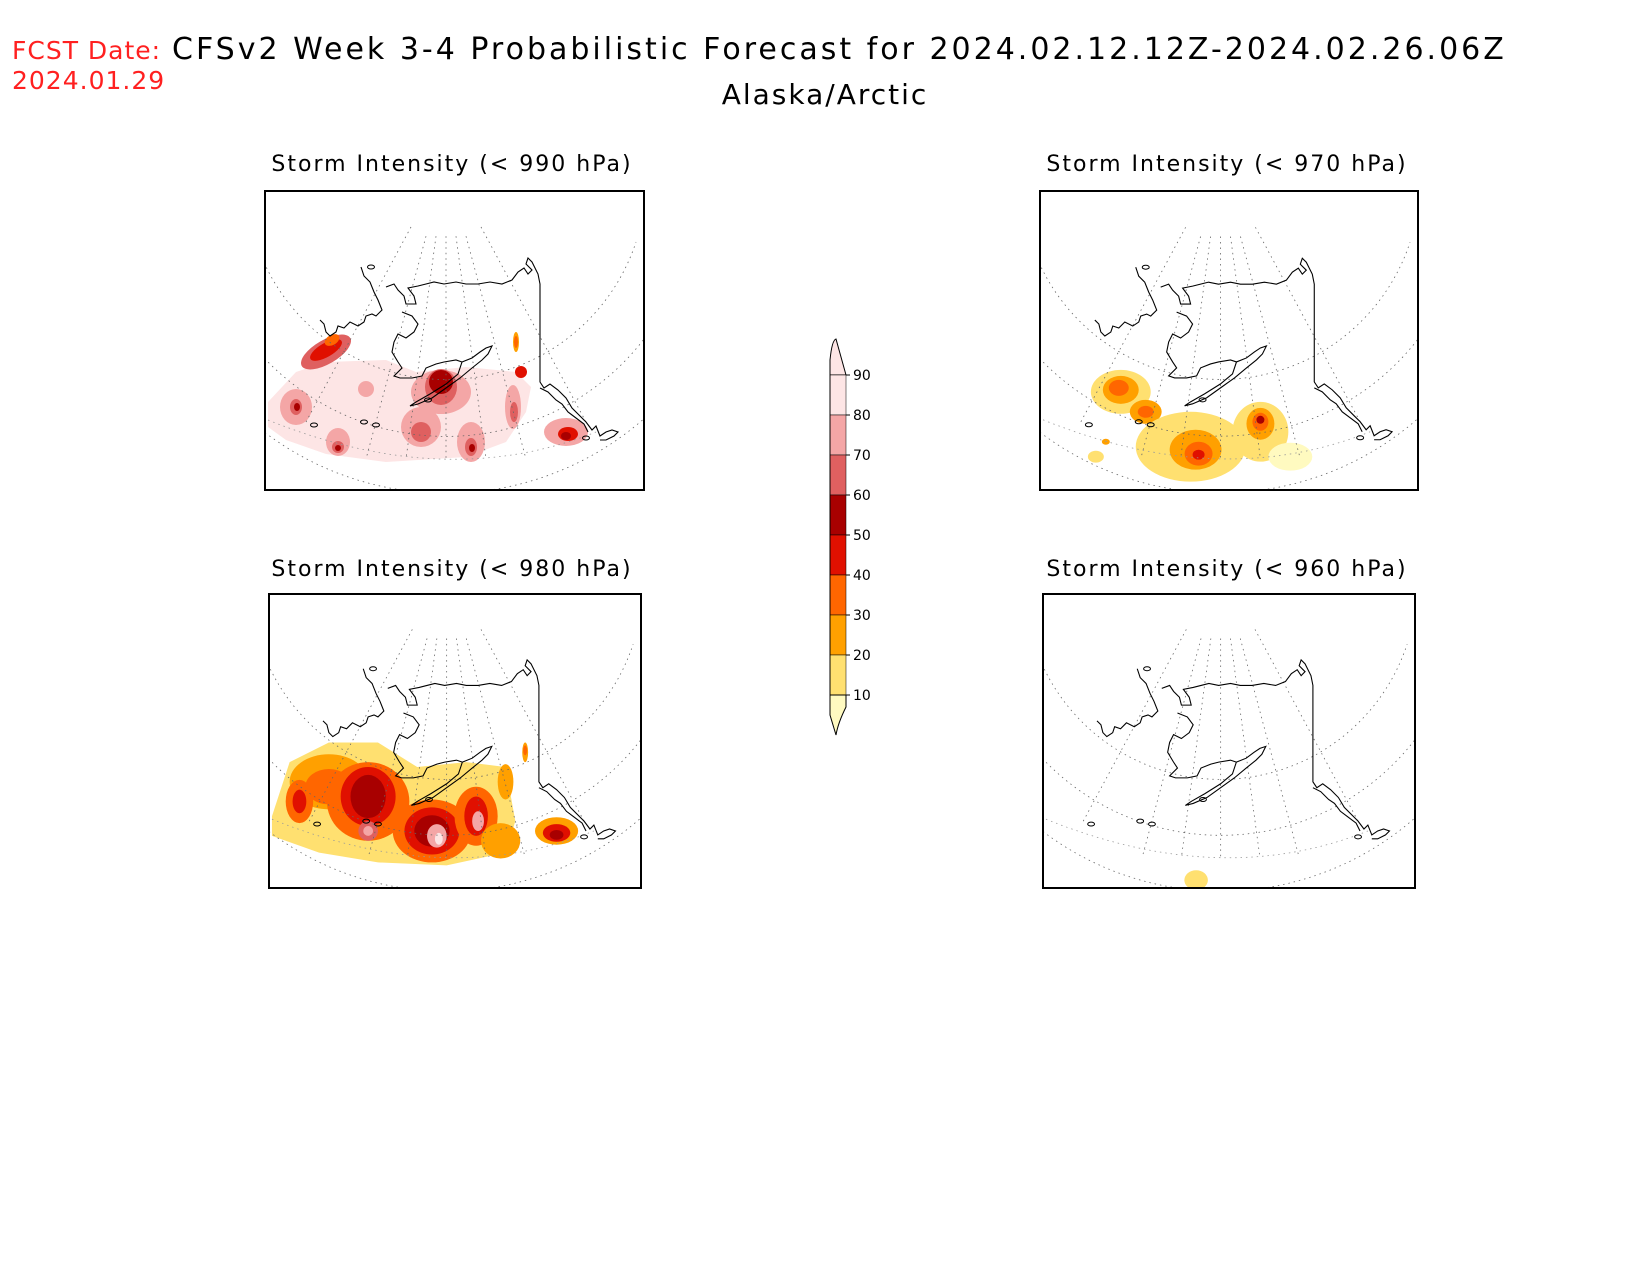 The image size is (1650, 1275). What do you see at coordinates (862, 656) in the screenshot?
I see `colorbar-tick-label: 20` at bounding box center [862, 656].